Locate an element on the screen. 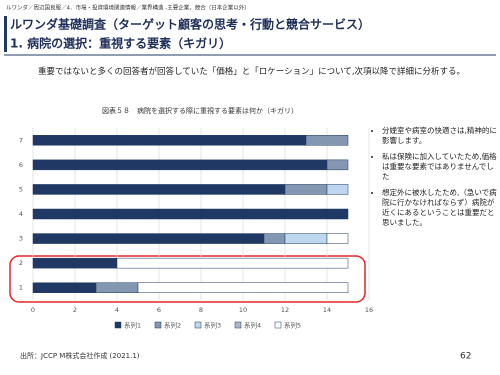 The width and height of the screenshot is (500, 375). x-tick-label: 4 is located at coordinates (117, 310).